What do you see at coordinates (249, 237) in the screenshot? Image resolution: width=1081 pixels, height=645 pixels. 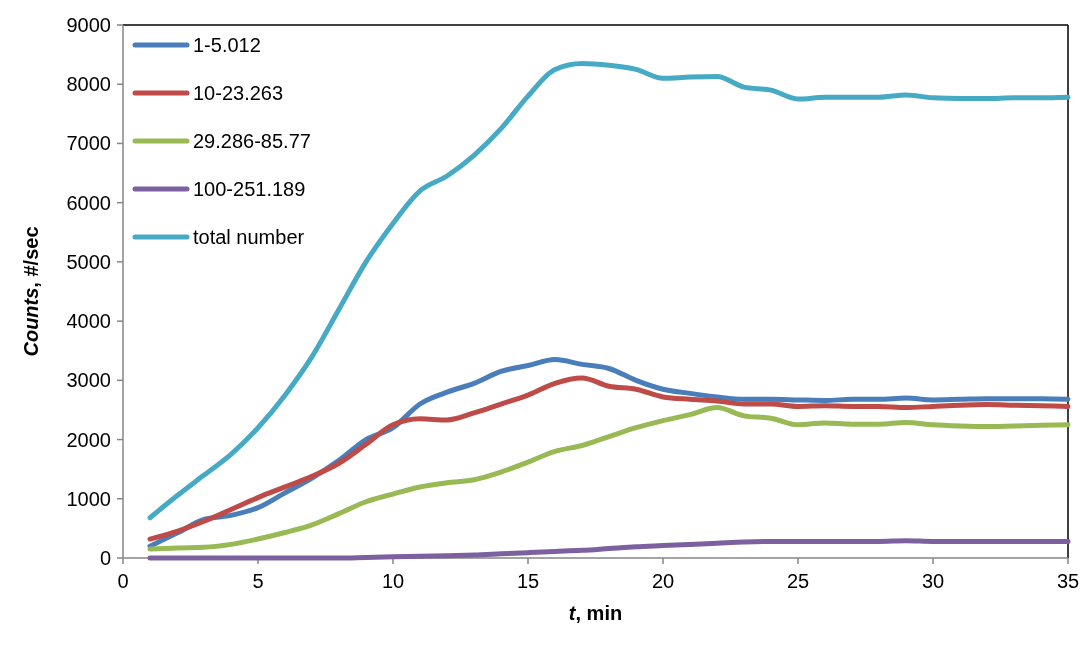 I see `legend-label: total number` at bounding box center [249, 237].